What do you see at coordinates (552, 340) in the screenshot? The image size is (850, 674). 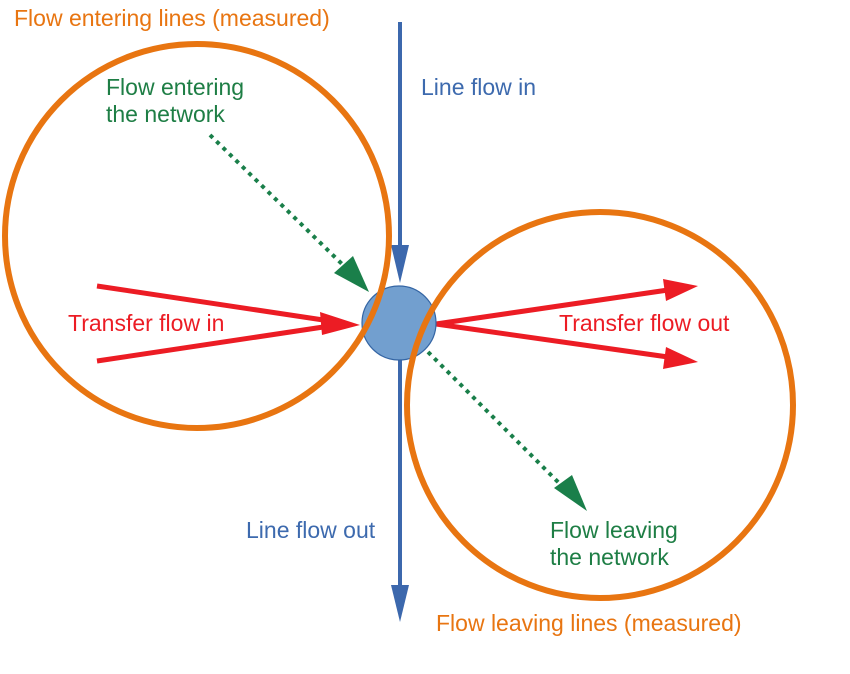 I see `transfer-flow-out-arrow-lower` at bounding box center [552, 340].